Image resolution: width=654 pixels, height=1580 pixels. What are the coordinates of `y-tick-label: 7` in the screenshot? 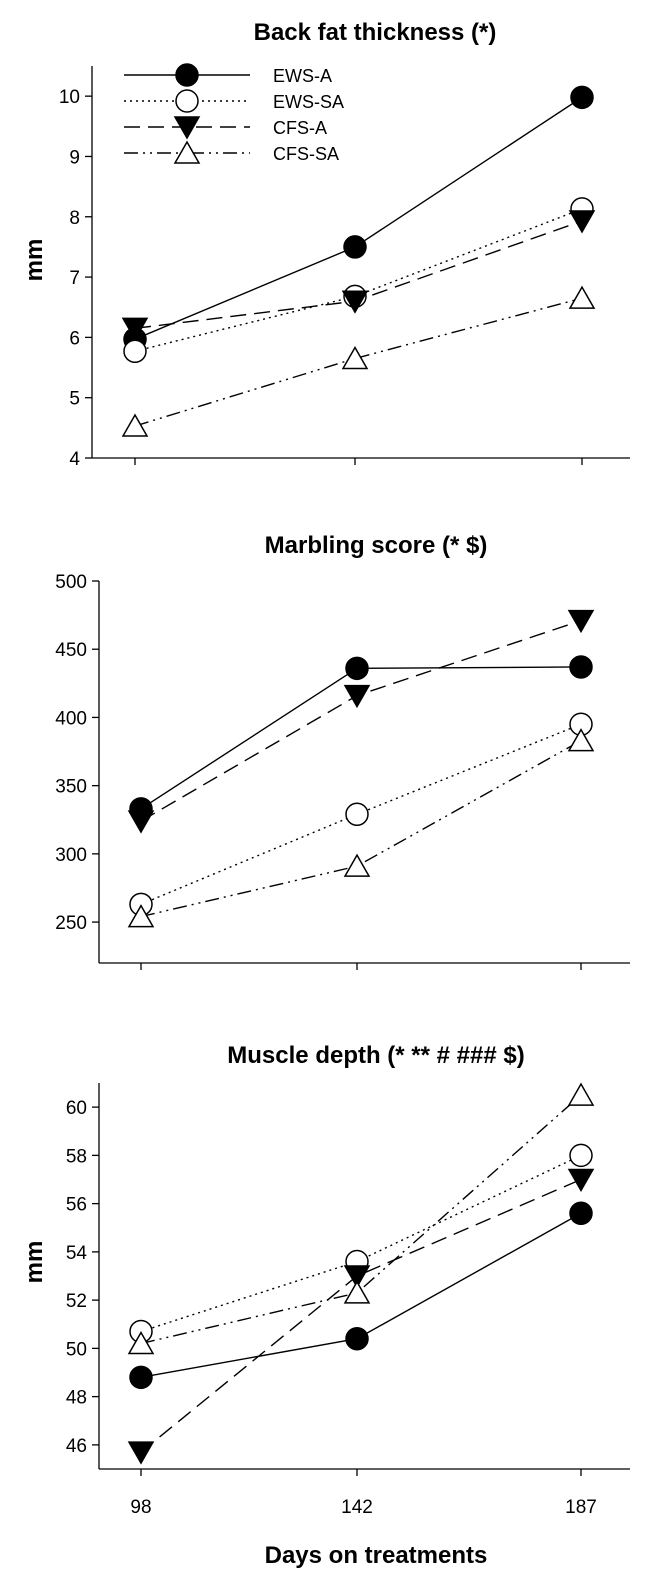 It's located at (74, 278).